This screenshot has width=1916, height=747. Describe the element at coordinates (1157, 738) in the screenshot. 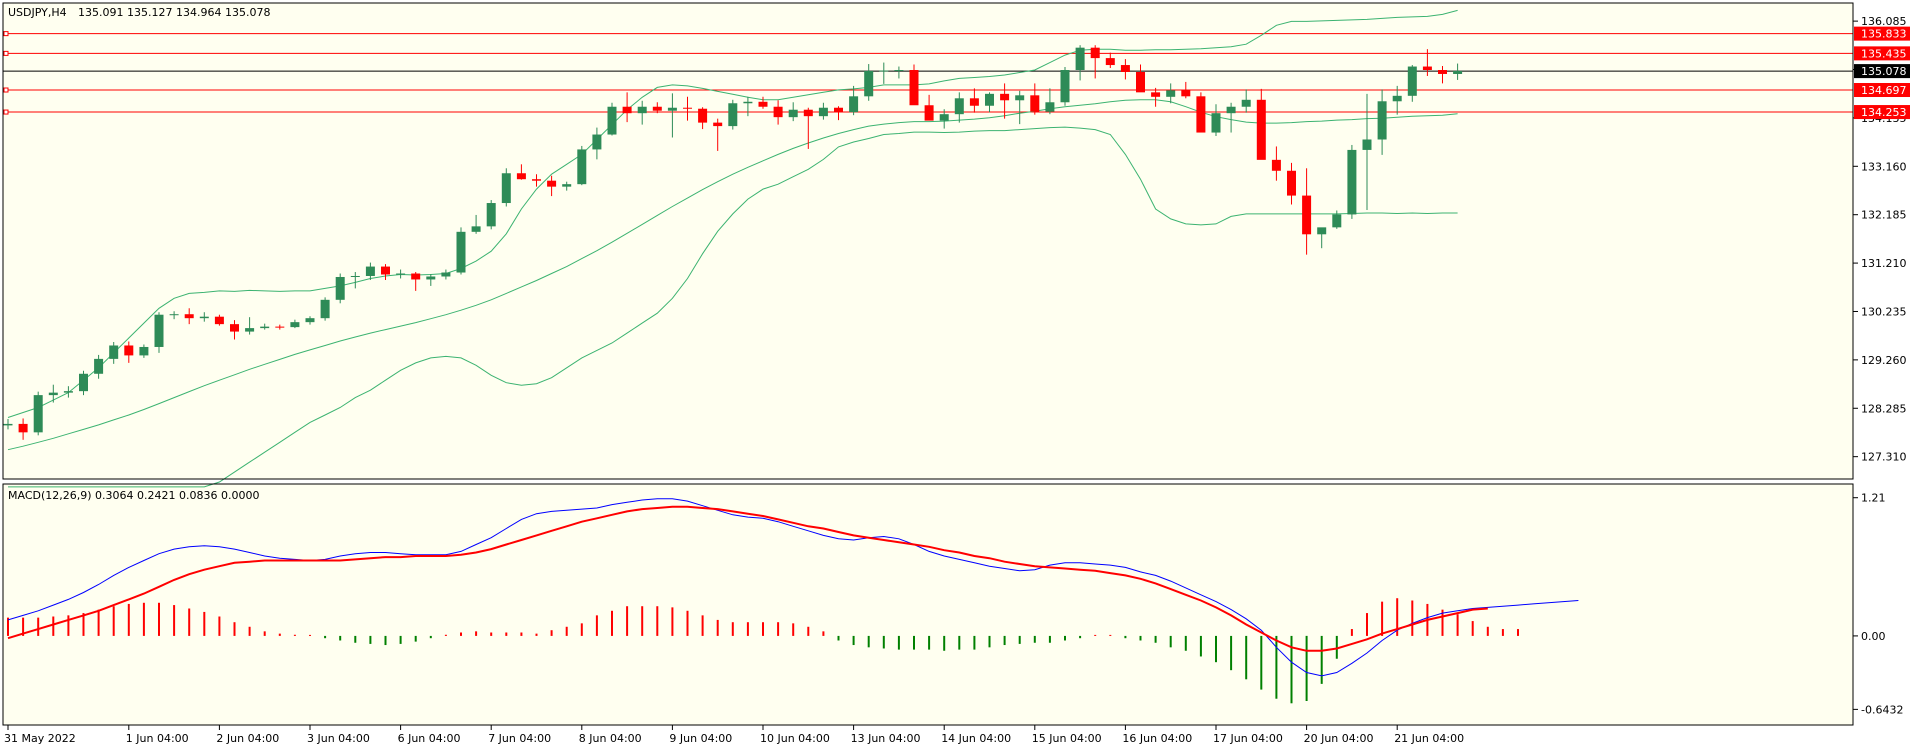

I see `time-tick-label: 16 Jun 04:00` at that location.